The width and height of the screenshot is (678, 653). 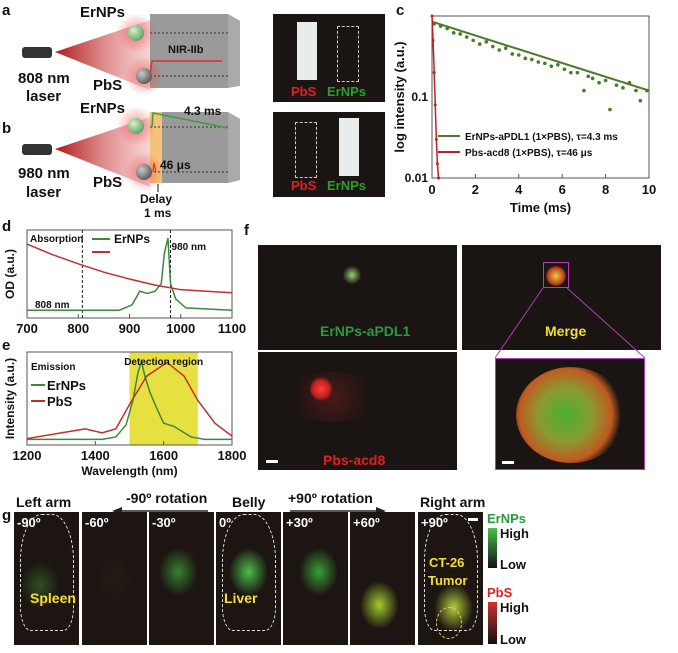 What do you see at coordinates (541, 137) in the screenshot?
I see `legend-ernps: ErNPs-aPDL1 (1×PBS), τ=4.3 ms` at bounding box center [541, 137].